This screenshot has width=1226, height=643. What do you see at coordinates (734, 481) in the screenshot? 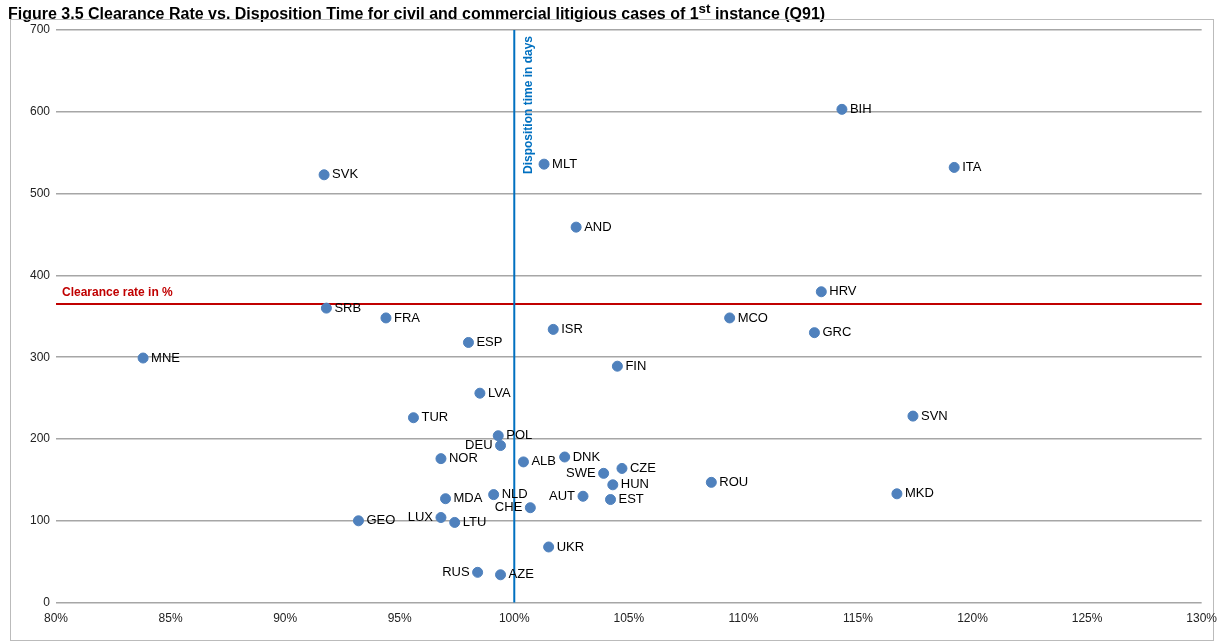
I see `series-label: ROU` at bounding box center [734, 481].